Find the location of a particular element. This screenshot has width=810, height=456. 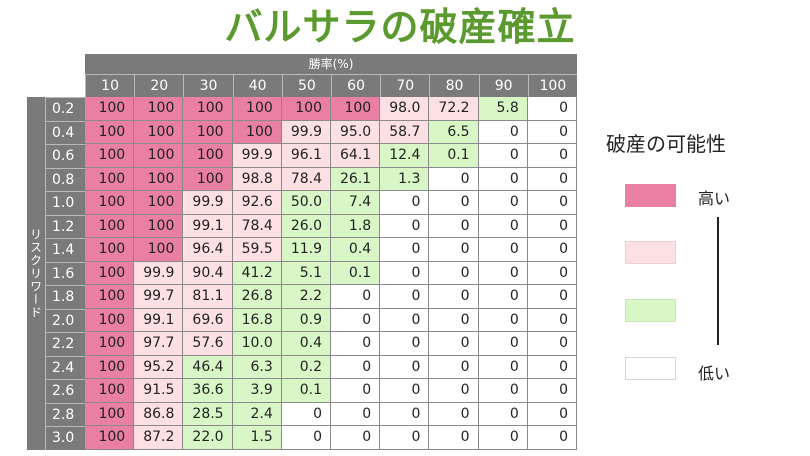

table-cell: 11.9 is located at coordinates (306, 250).